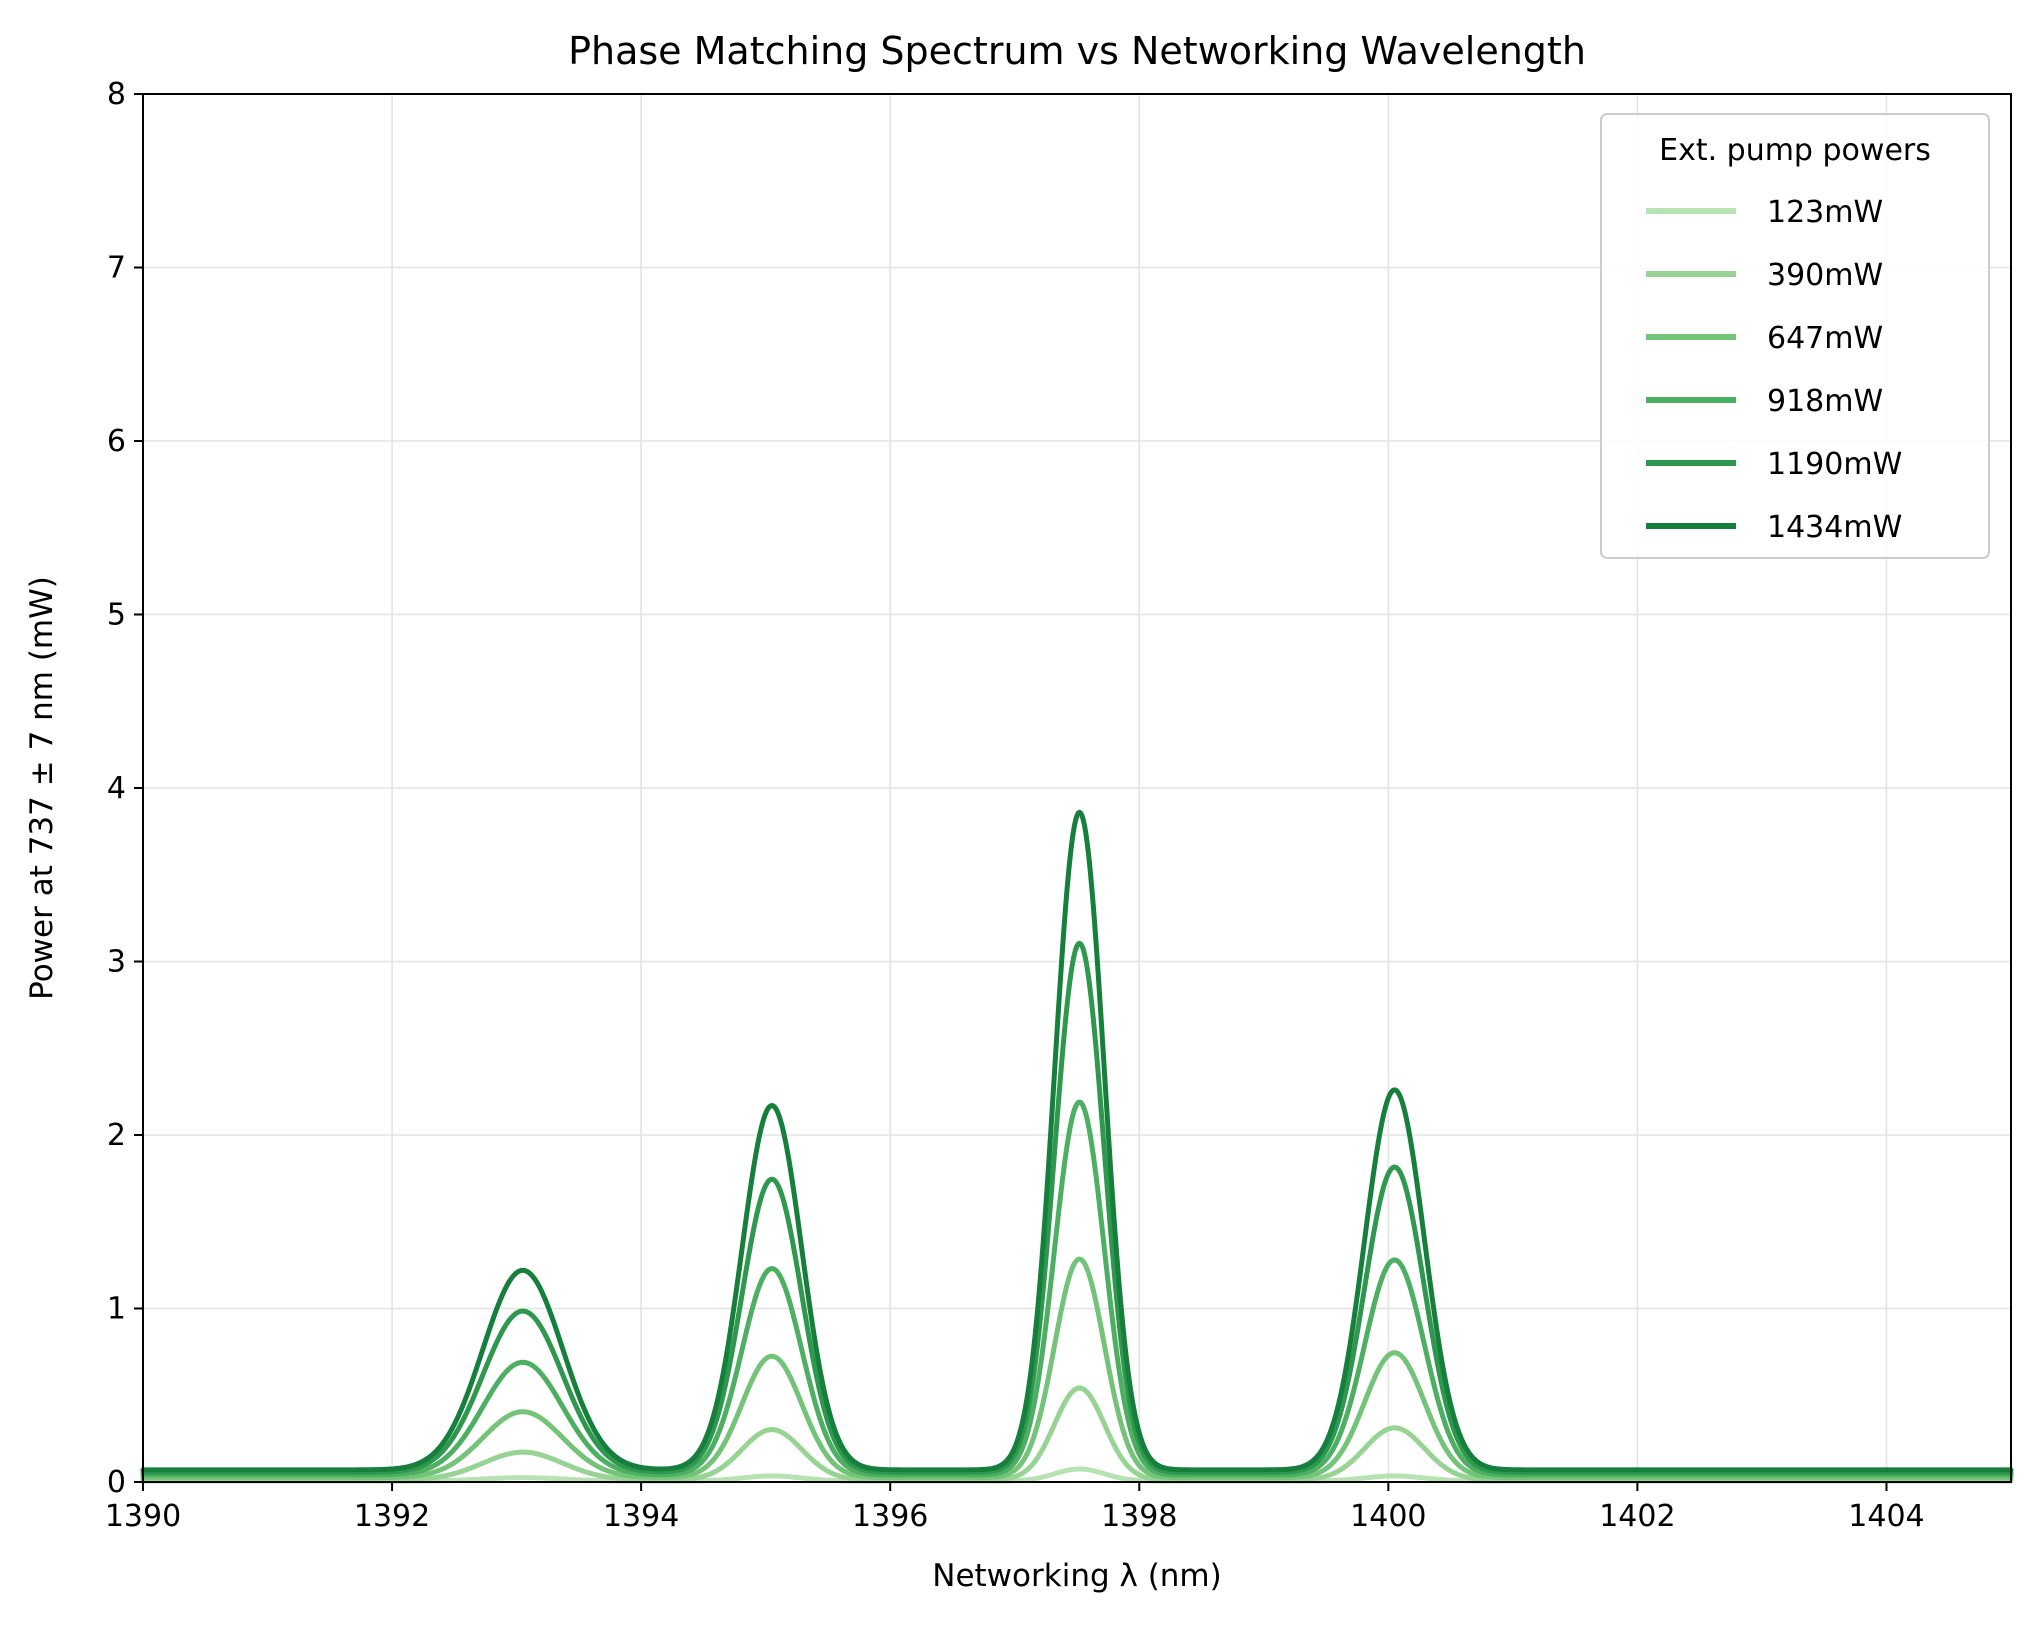  I want to click on x-tick-label: 1398, so click(1139, 1516).